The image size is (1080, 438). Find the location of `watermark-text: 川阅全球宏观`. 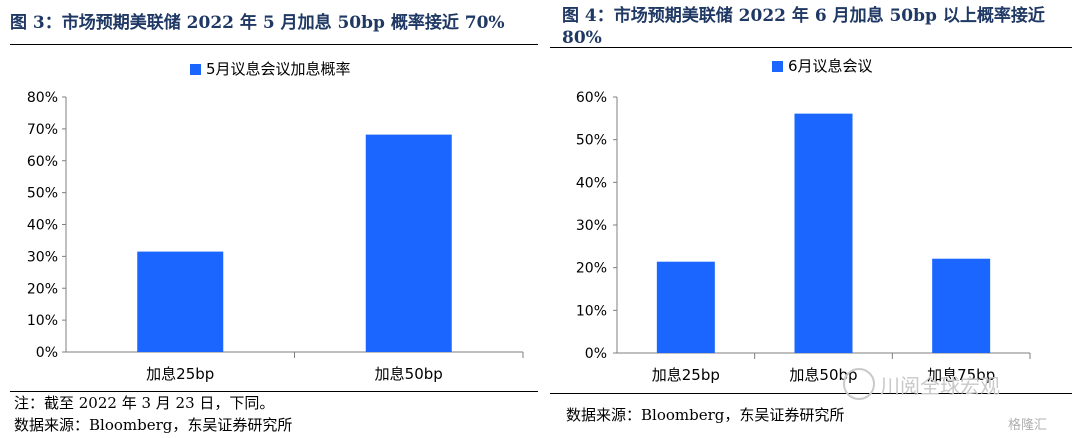

watermark-text: 川阅全球宏观 is located at coordinates (940, 386).